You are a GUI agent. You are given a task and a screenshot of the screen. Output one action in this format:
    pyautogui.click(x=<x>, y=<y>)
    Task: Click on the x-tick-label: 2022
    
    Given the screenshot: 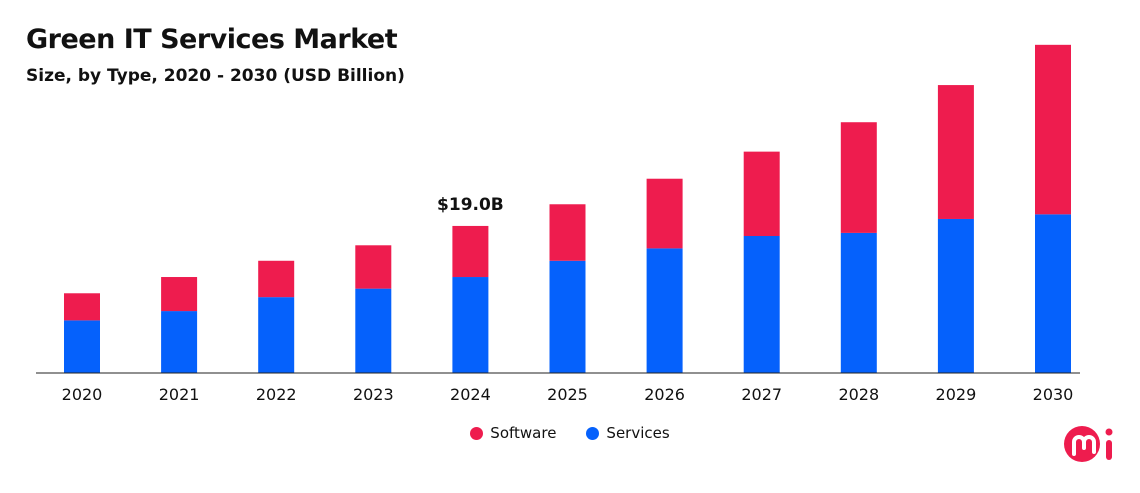 What is the action you would take?
    pyautogui.click(x=276, y=394)
    